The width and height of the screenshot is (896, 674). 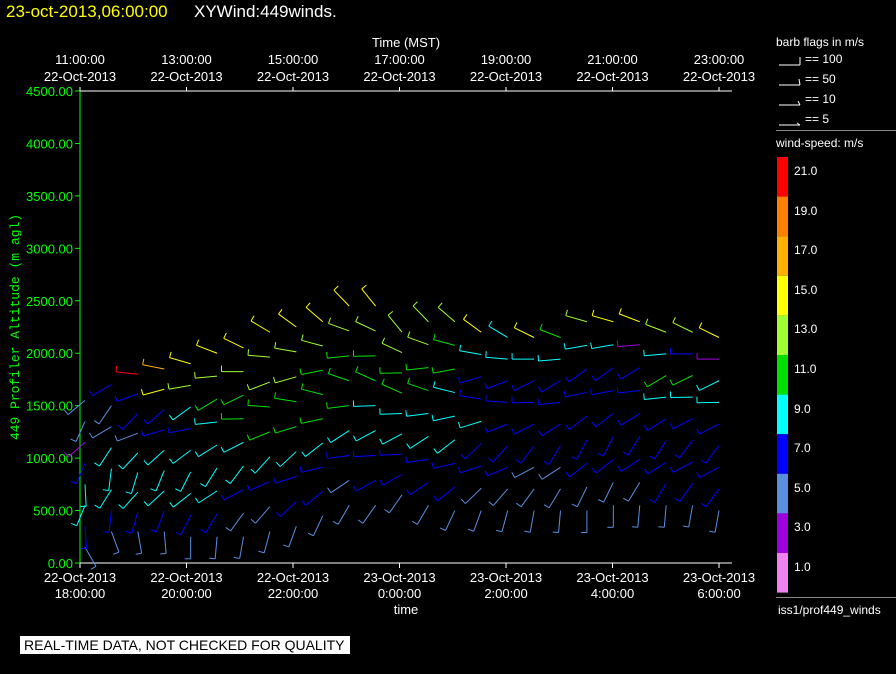 What do you see at coordinates (406, 609) in the screenshot?
I see `x-axis-label: time` at bounding box center [406, 609].